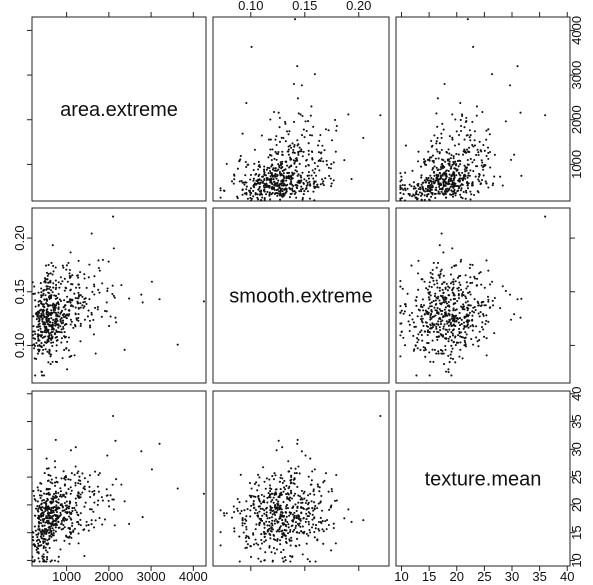 The image size is (593, 585). Describe the element at coordinates (457, 576) in the screenshot. I see `bottom-tick-label: 20` at that location.